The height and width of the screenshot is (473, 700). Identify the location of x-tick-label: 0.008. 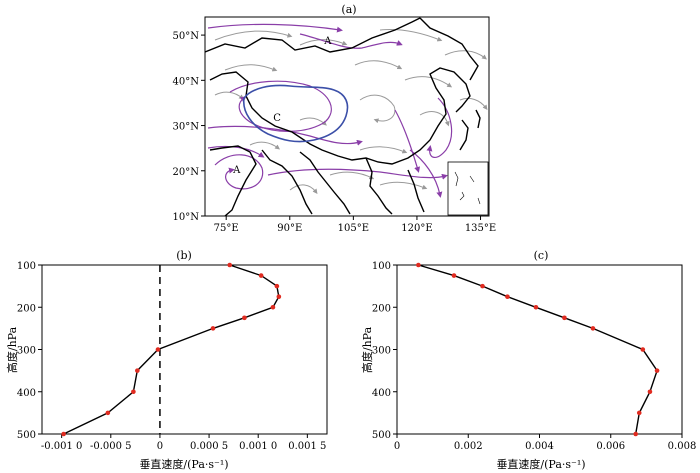
(682, 446).